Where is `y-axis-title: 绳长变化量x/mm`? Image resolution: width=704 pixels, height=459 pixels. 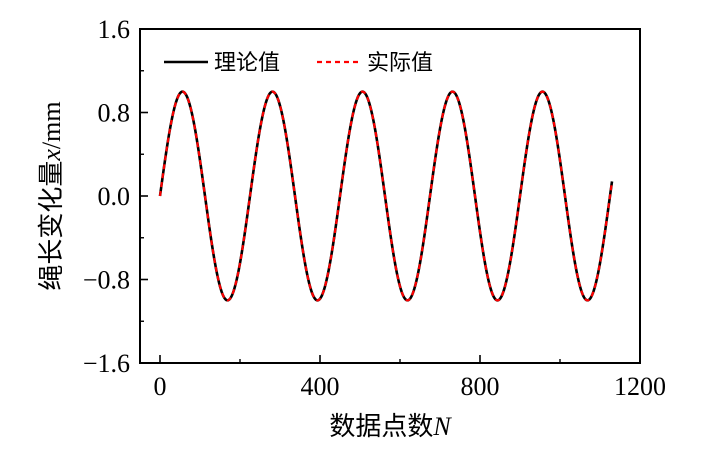
y-axis-title: 绳长变化量x/mm is located at coordinates (52, 195).